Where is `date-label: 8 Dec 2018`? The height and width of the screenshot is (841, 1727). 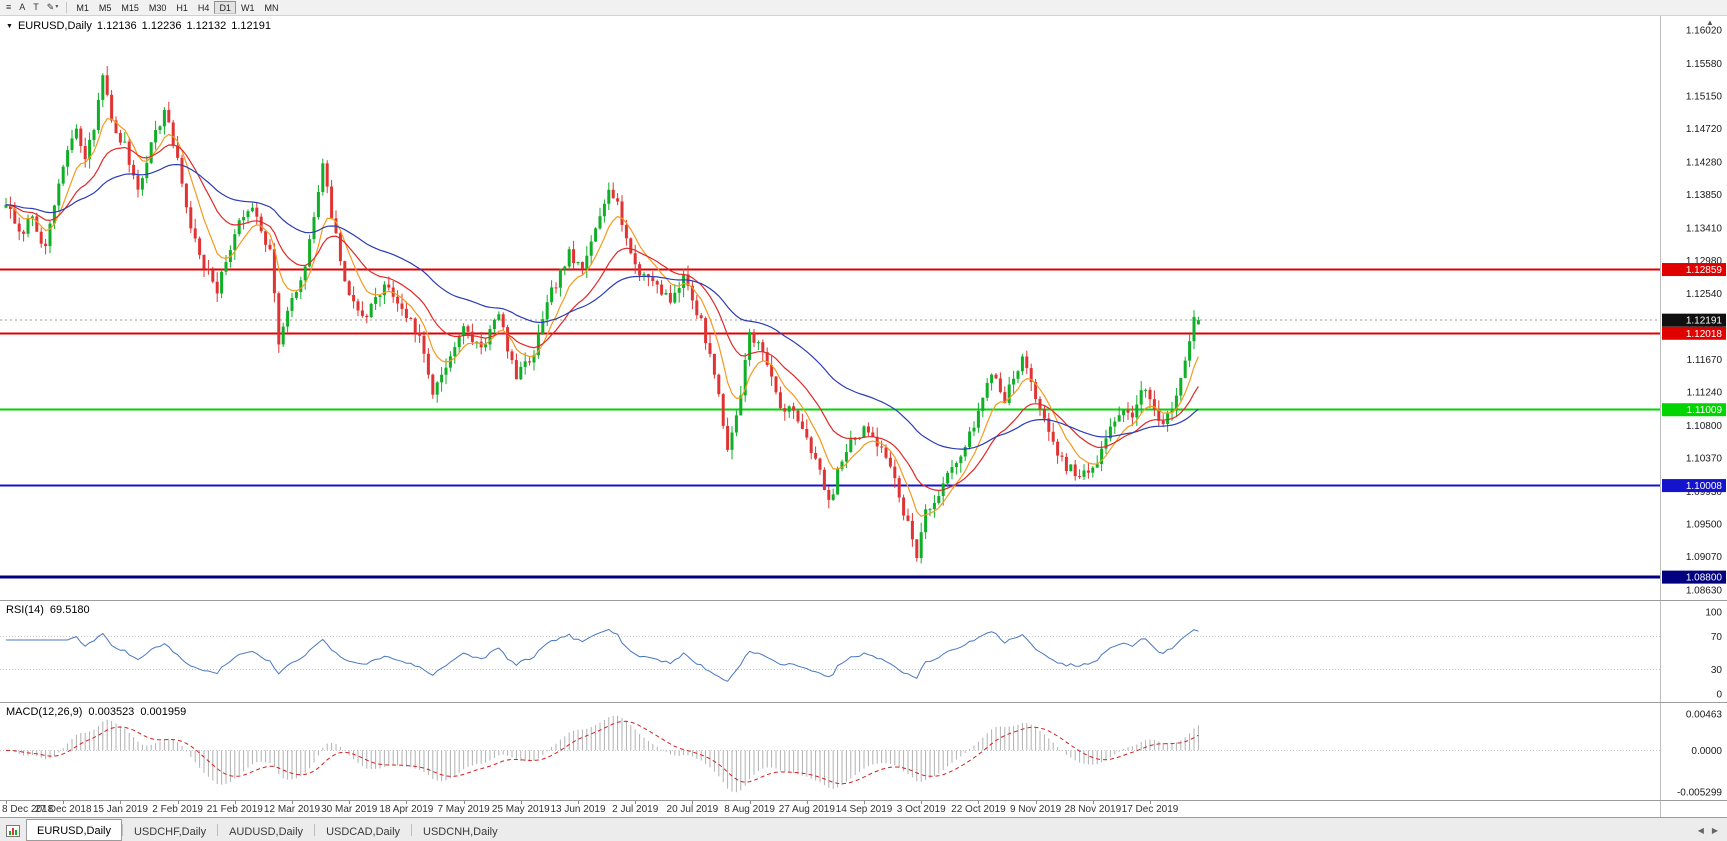
date-label: 8 Dec 2018 is located at coordinates (28, 809).